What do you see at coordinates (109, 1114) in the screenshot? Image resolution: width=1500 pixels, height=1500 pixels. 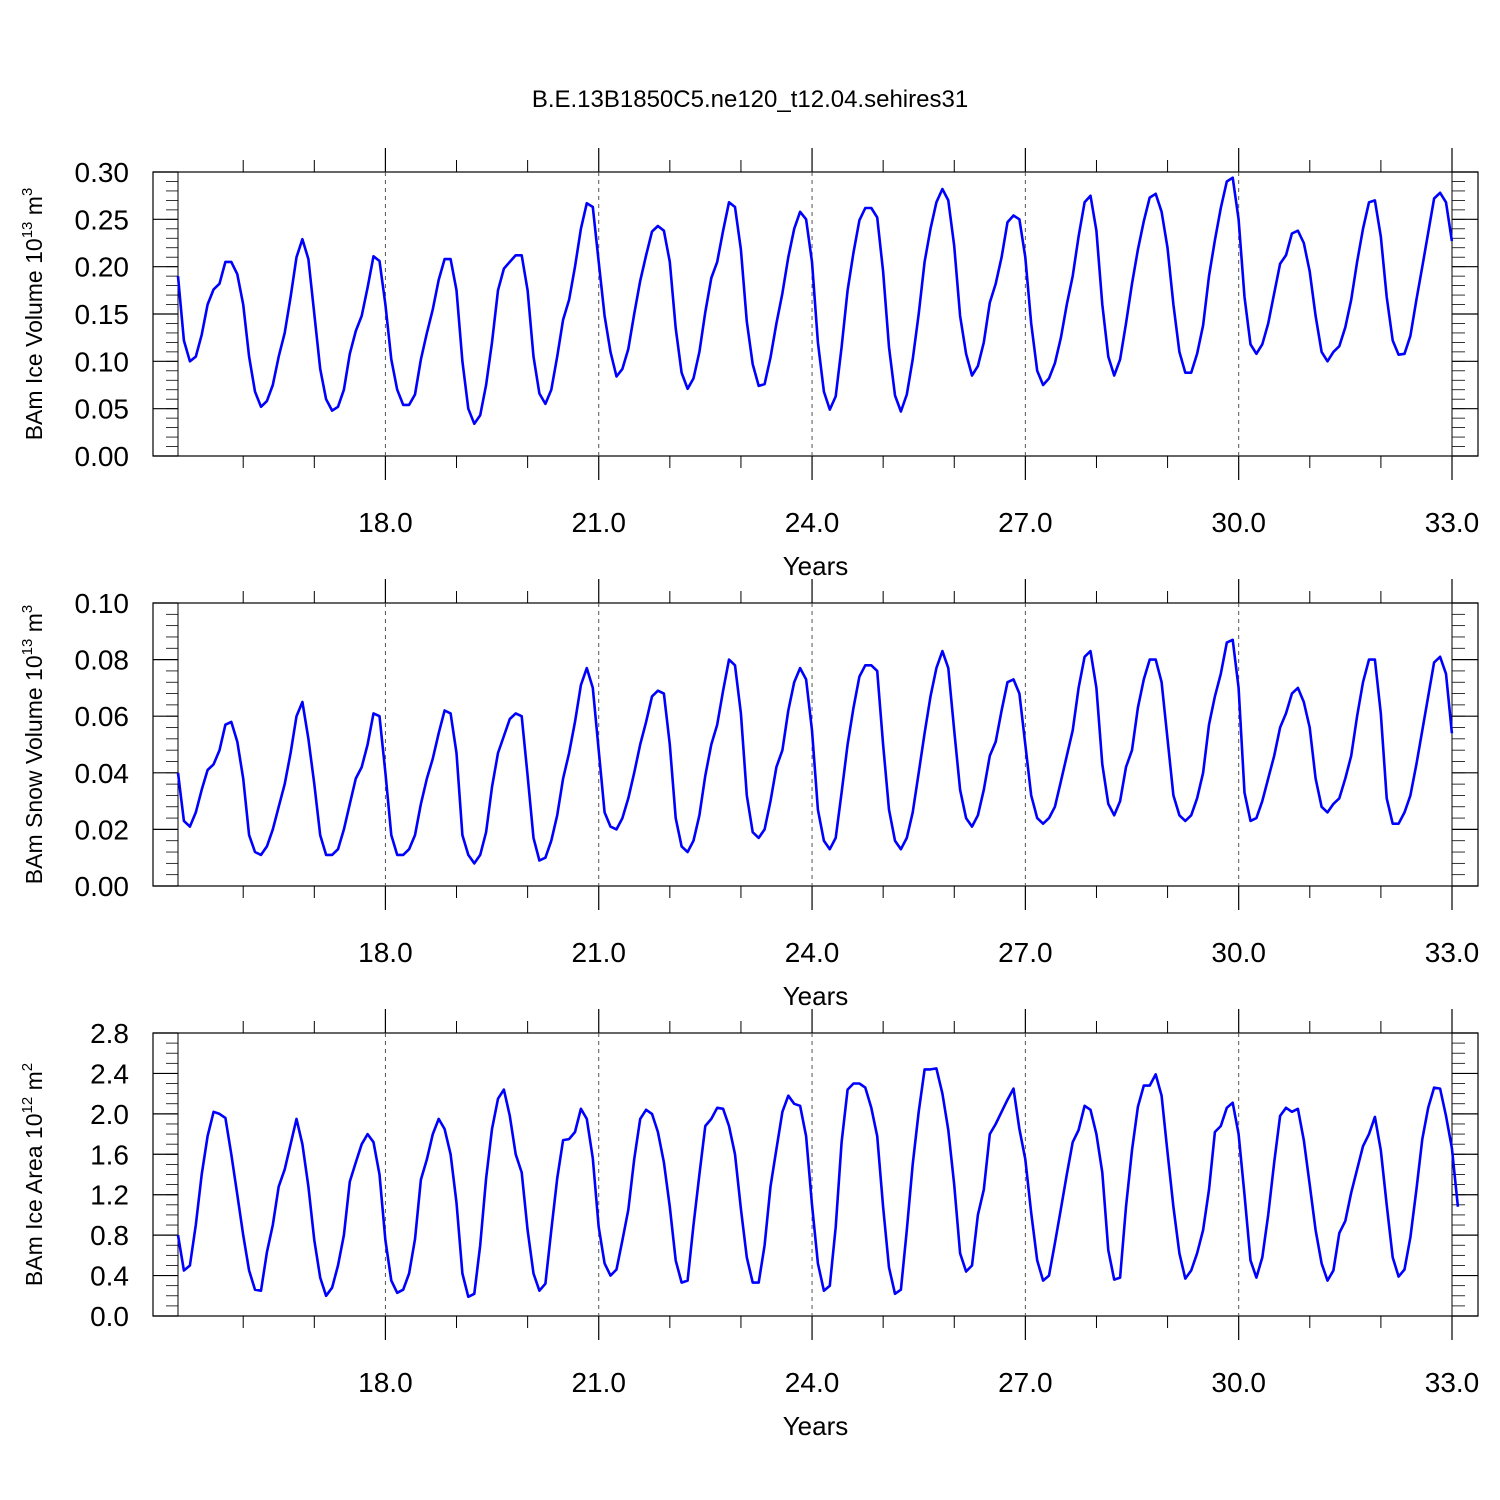 I see `y-tick-label: 2.0` at bounding box center [109, 1114].